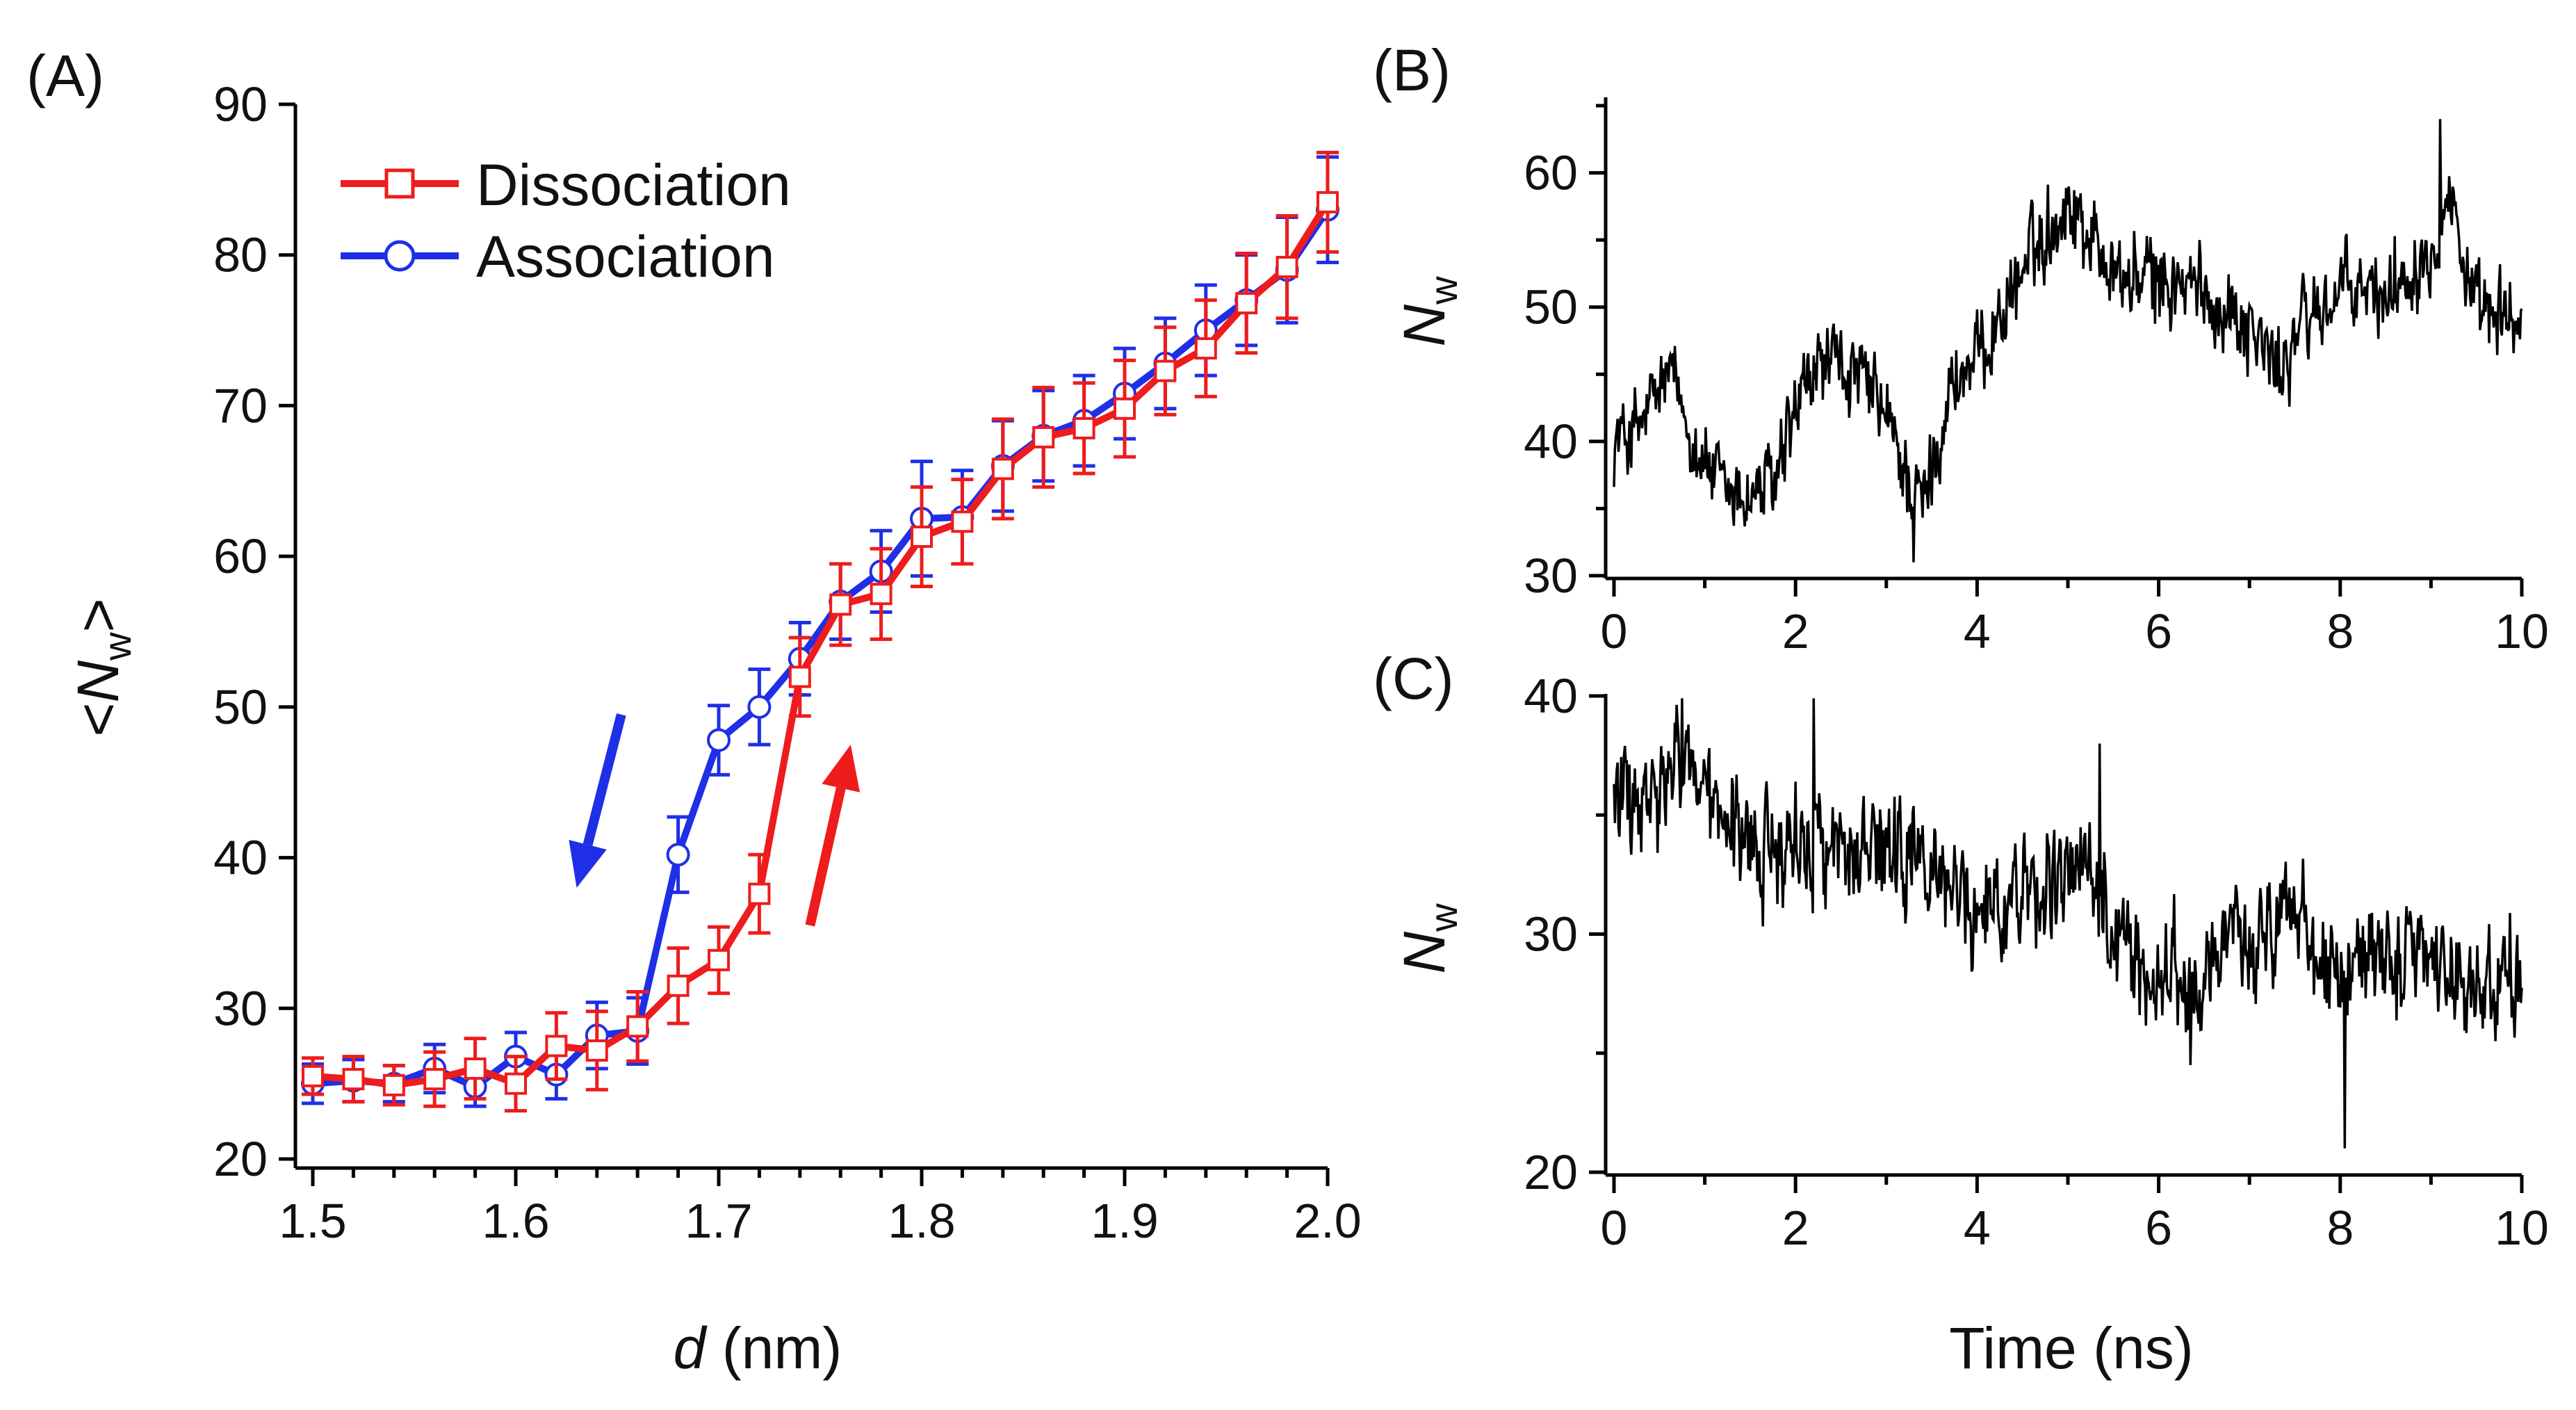  Describe the element at coordinates (1977, 631) in the screenshot. I see `panel-b-xtick-label: 4` at that location.